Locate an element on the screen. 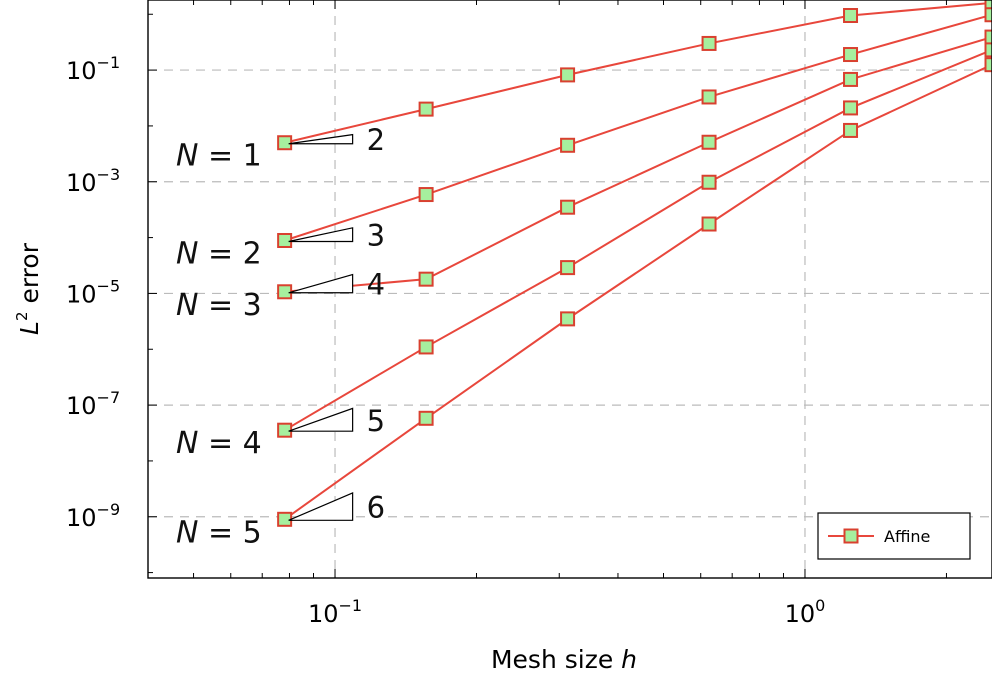 This screenshot has width=992, height=676. x-tick-label: 10⁻¹ is located at coordinates (335, 612).